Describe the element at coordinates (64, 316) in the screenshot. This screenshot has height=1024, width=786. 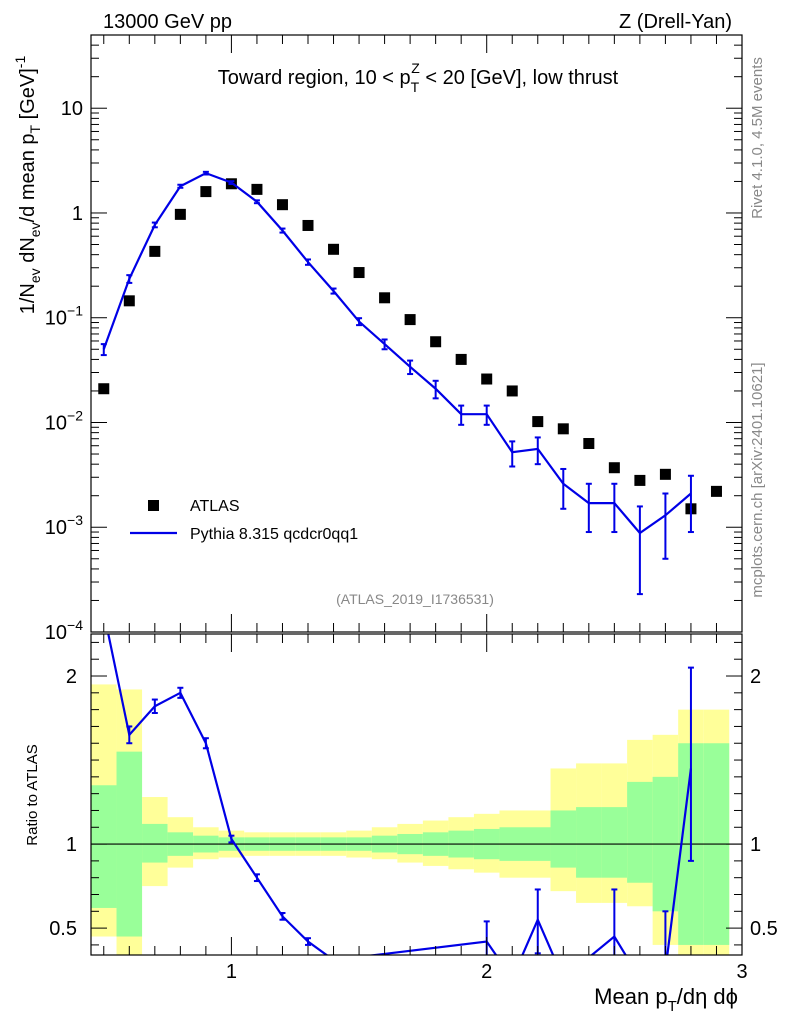
I see `y-tick-label: 10⁻¹` at that location.